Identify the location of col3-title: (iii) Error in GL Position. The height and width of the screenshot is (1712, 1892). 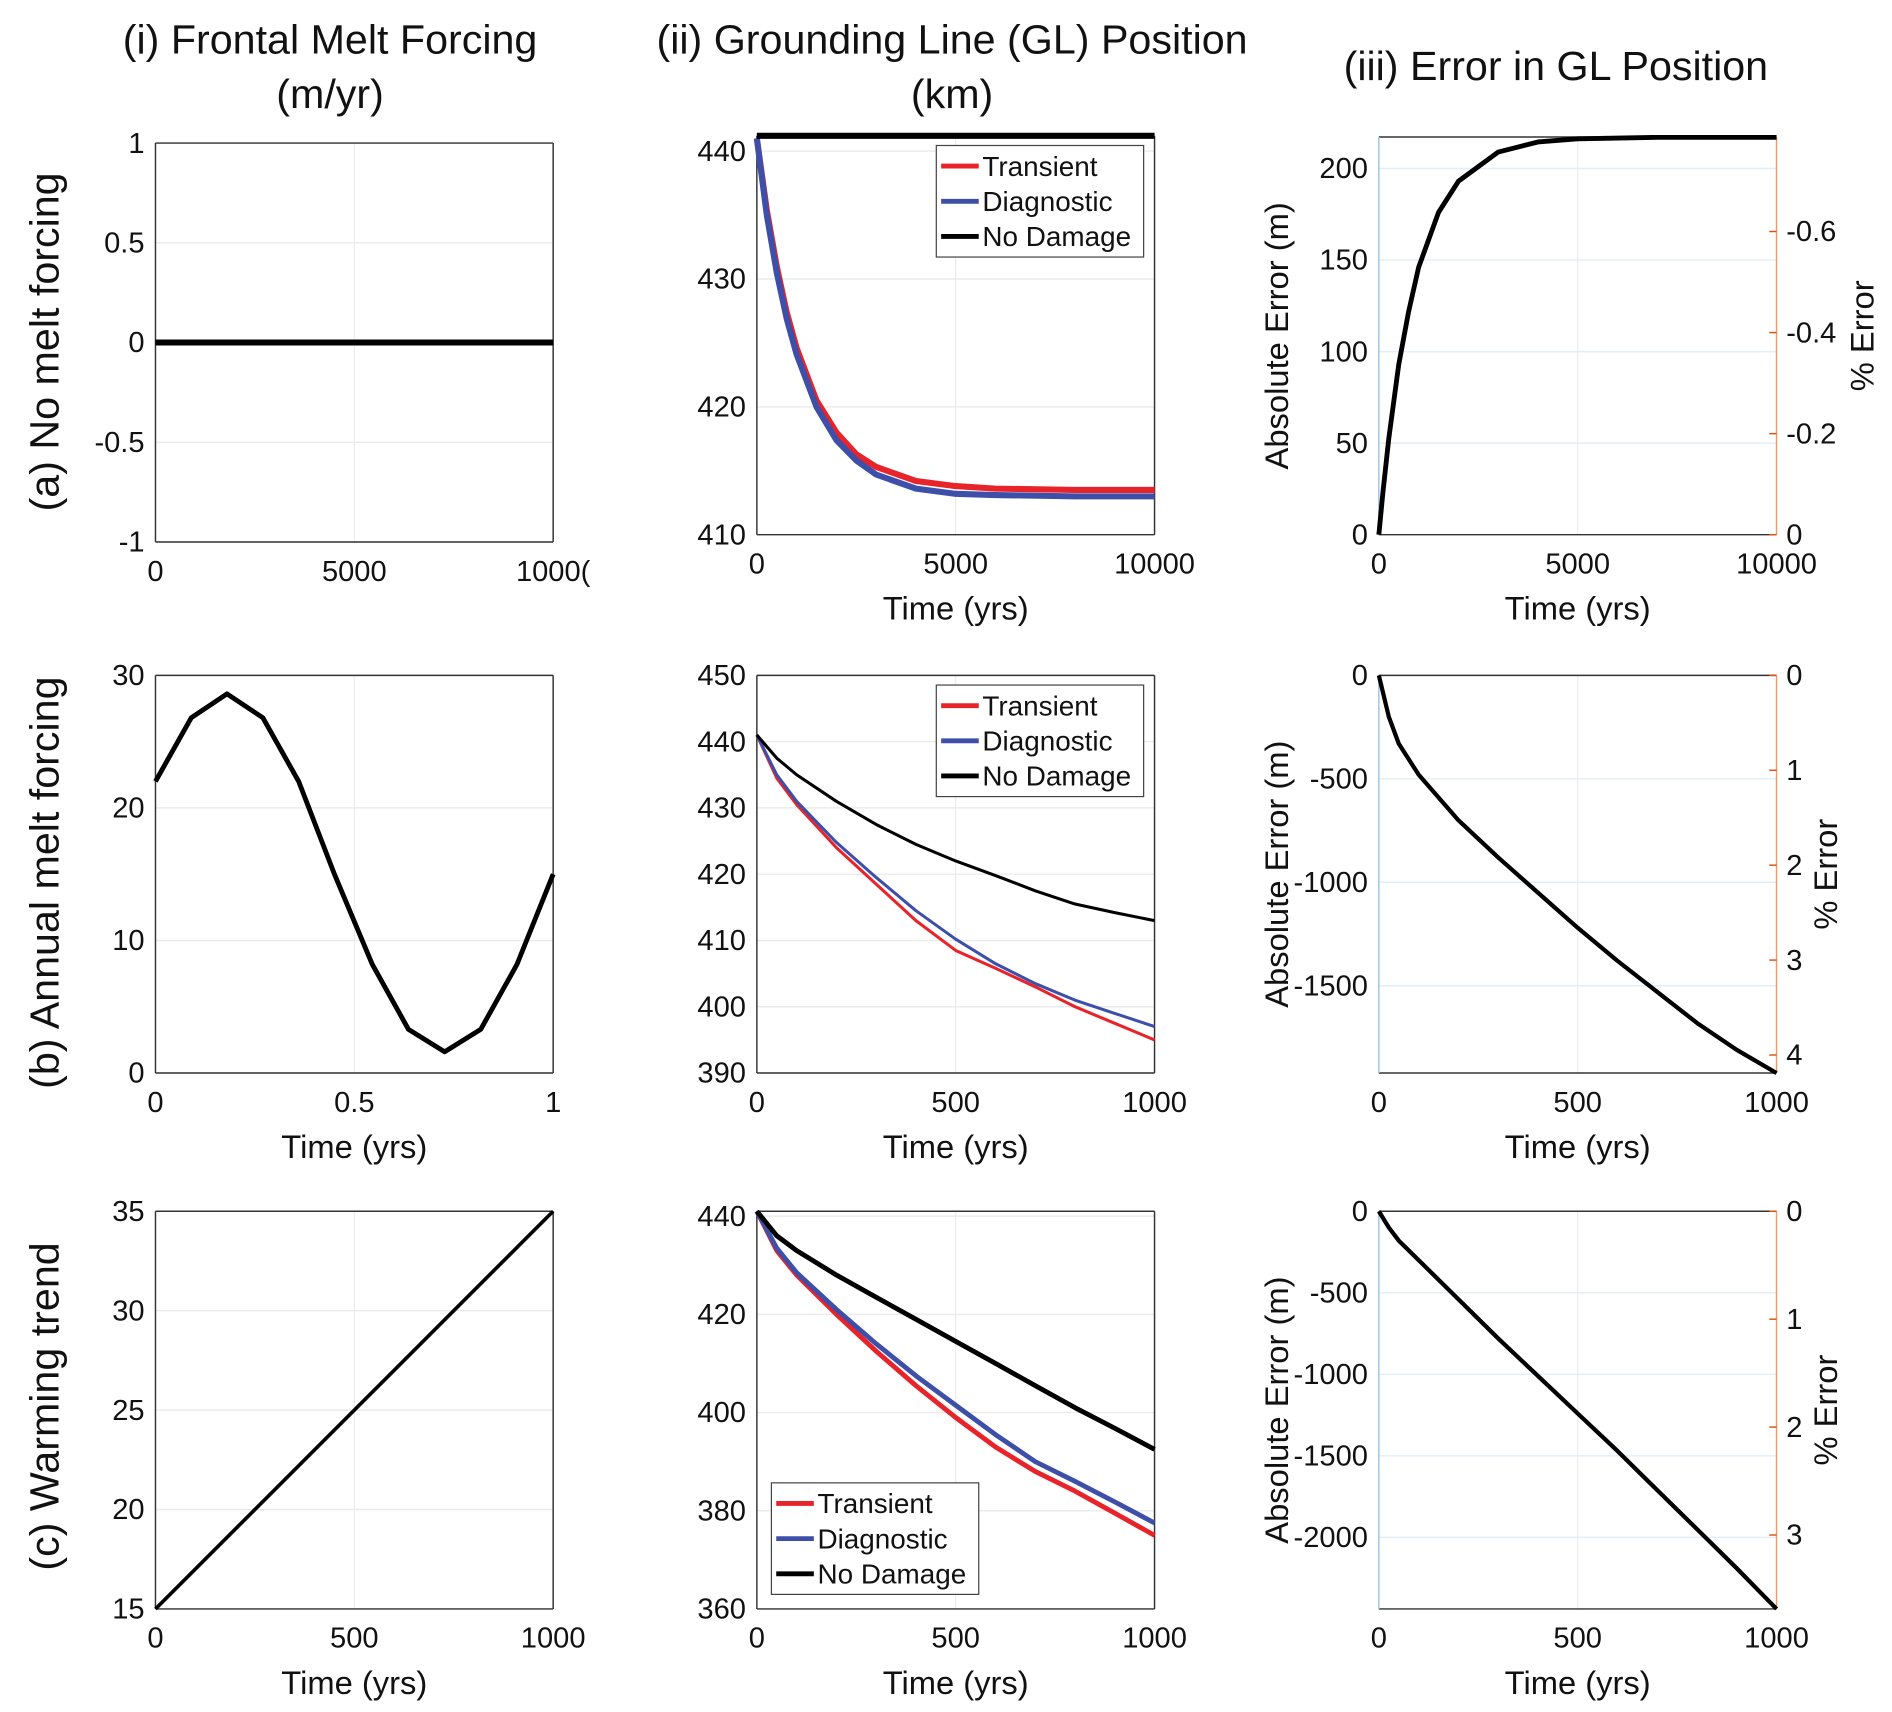
(1556, 66).